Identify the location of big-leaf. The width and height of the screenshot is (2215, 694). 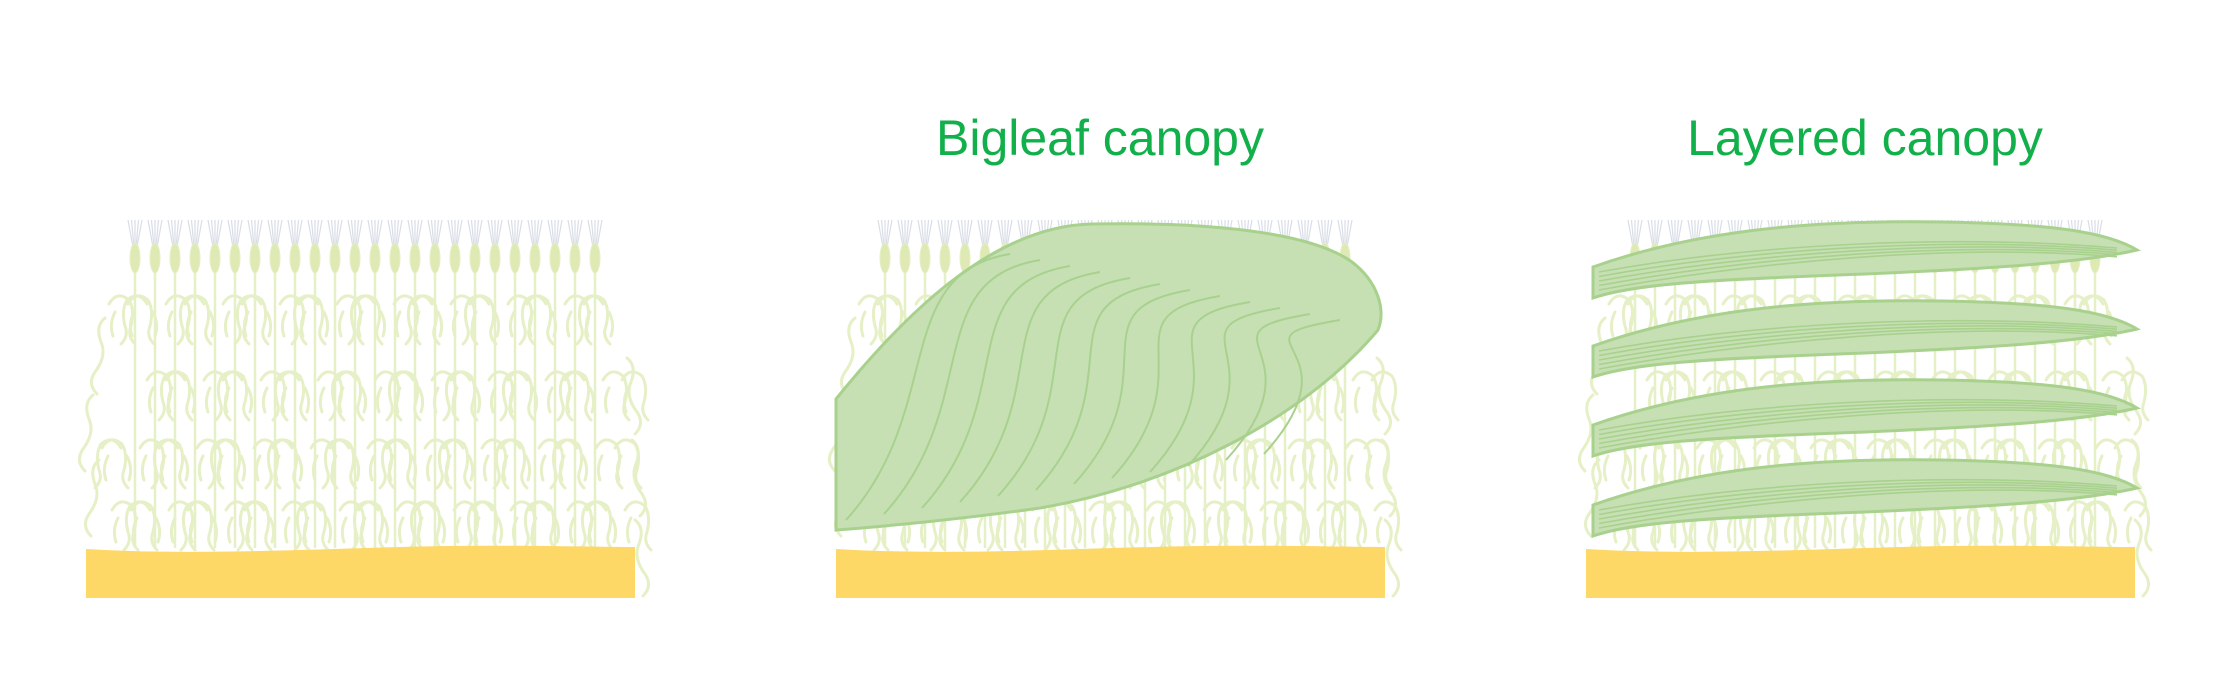
(1108, 377).